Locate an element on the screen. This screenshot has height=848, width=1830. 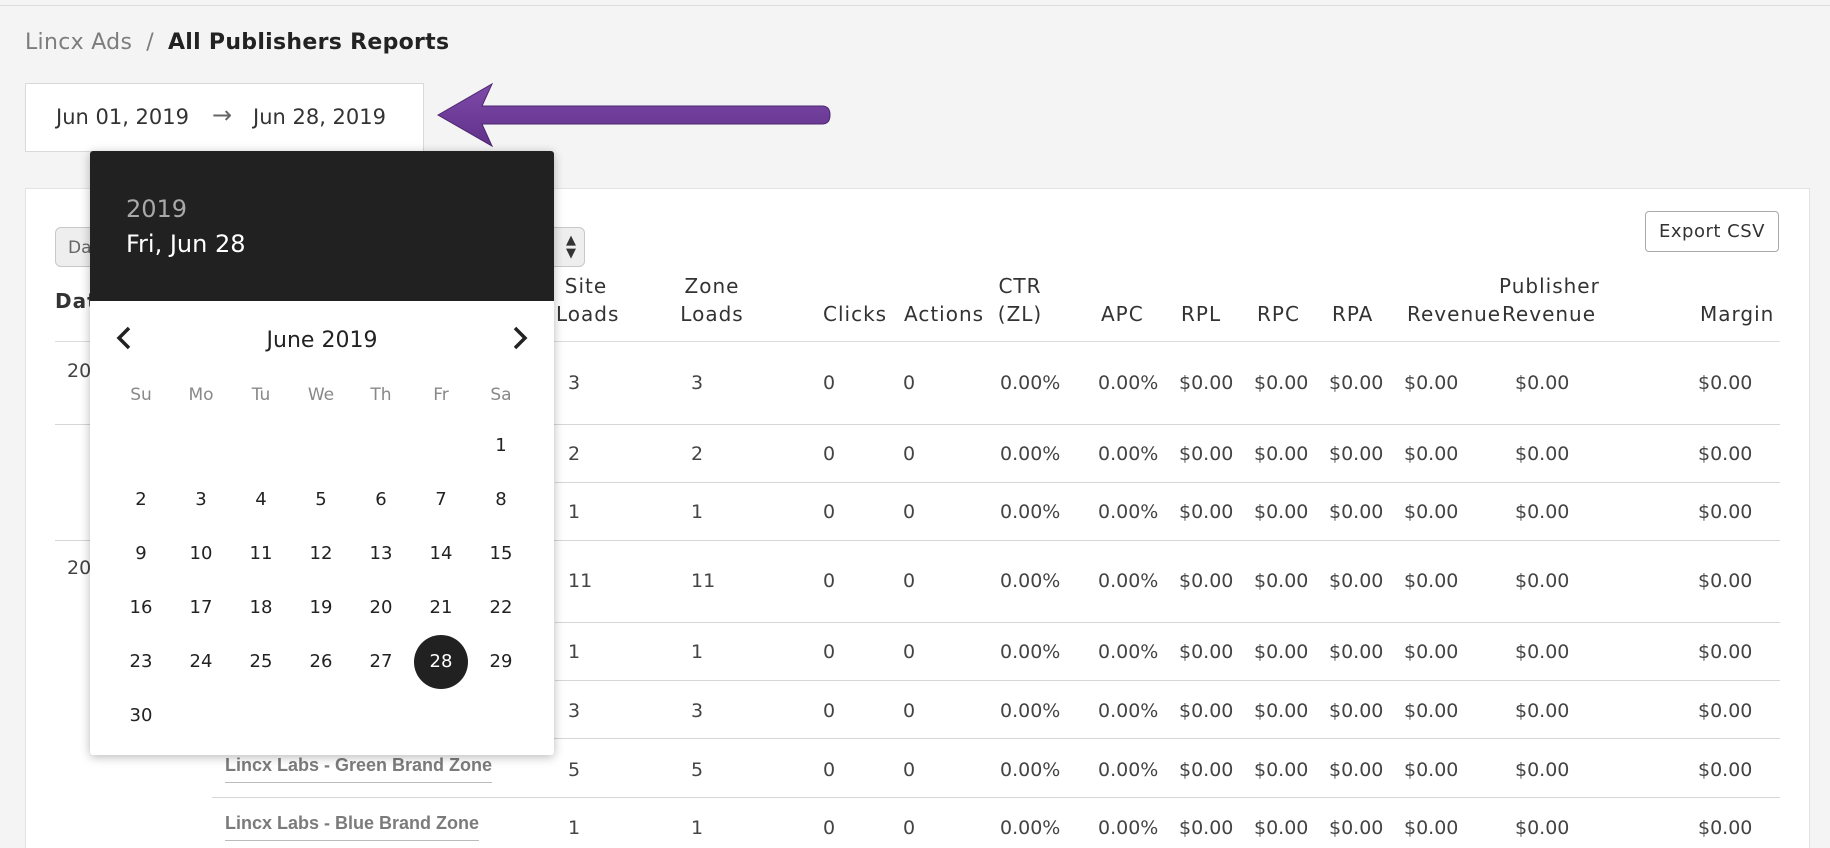
header-line: Zone is located at coordinates (712, 286).